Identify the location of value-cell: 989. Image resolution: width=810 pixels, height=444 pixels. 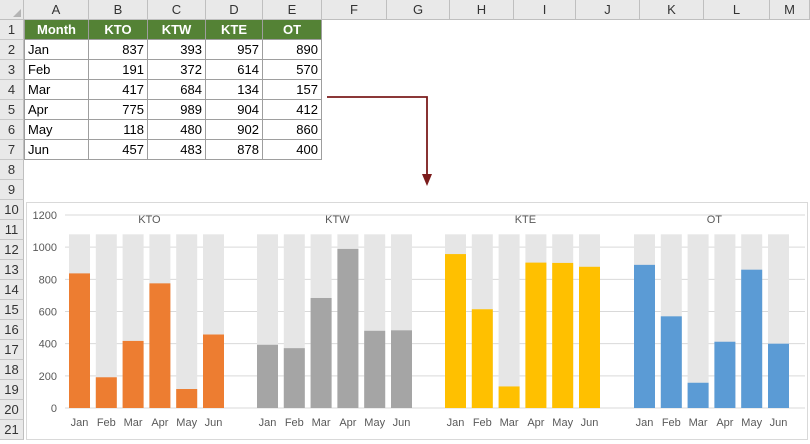
(177, 110).